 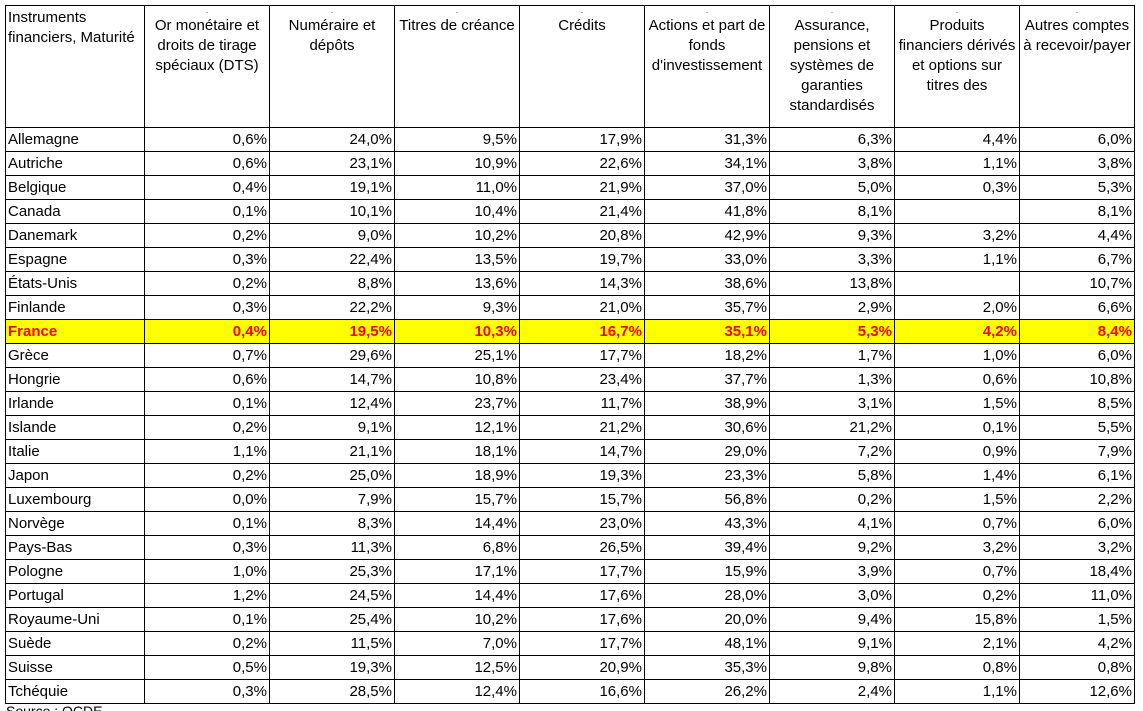 What do you see at coordinates (332, 259) in the screenshot?
I see `value-cell: 22,4%` at bounding box center [332, 259].